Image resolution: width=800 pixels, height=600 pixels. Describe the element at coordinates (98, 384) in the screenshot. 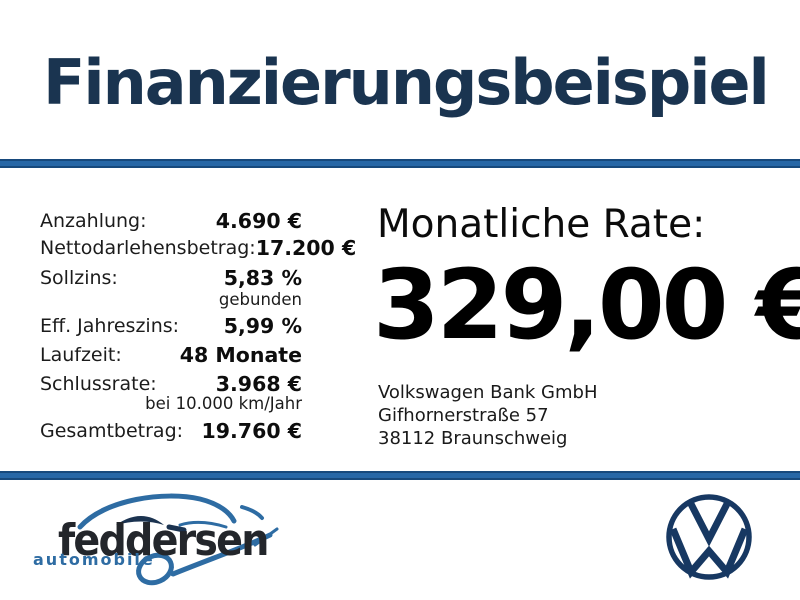

I see `row-label: Schlussrate:` at that location.